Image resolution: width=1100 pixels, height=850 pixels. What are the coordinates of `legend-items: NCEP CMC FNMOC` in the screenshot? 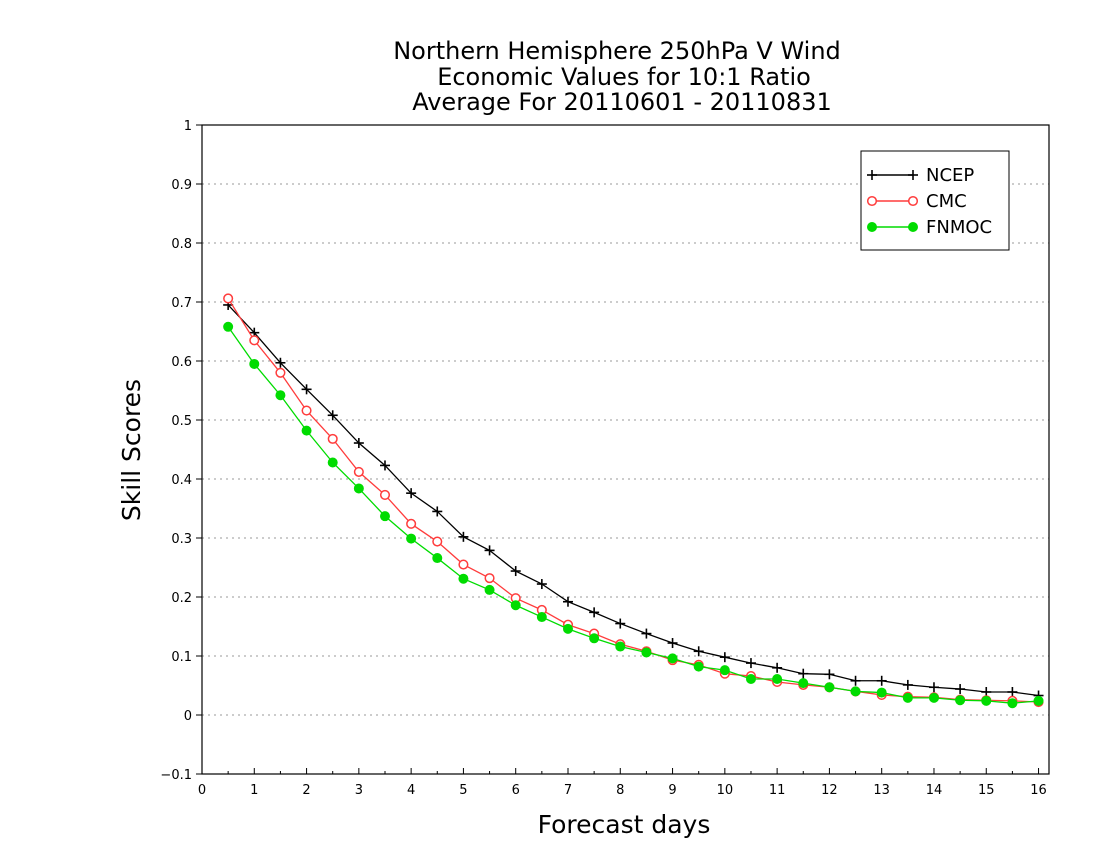 It's located at (929, 201).